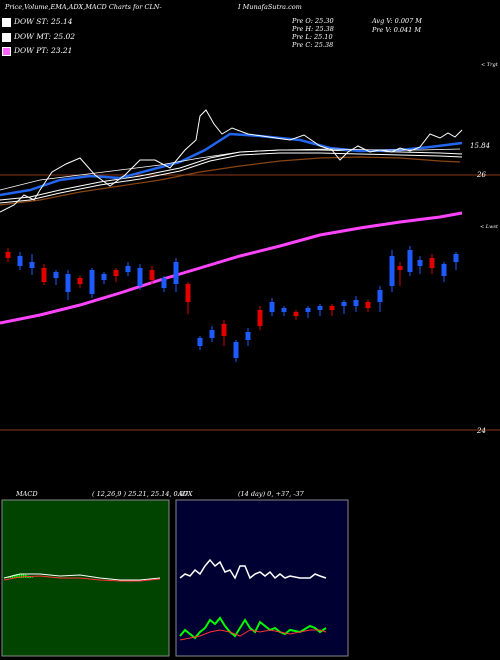 The width and height of the screenshot is (500, 660). What do you see at coordinates (45, 36) in the screenshot?
I see `legend-label: DOW MT: 25.02` at bounding box center [45, 36].